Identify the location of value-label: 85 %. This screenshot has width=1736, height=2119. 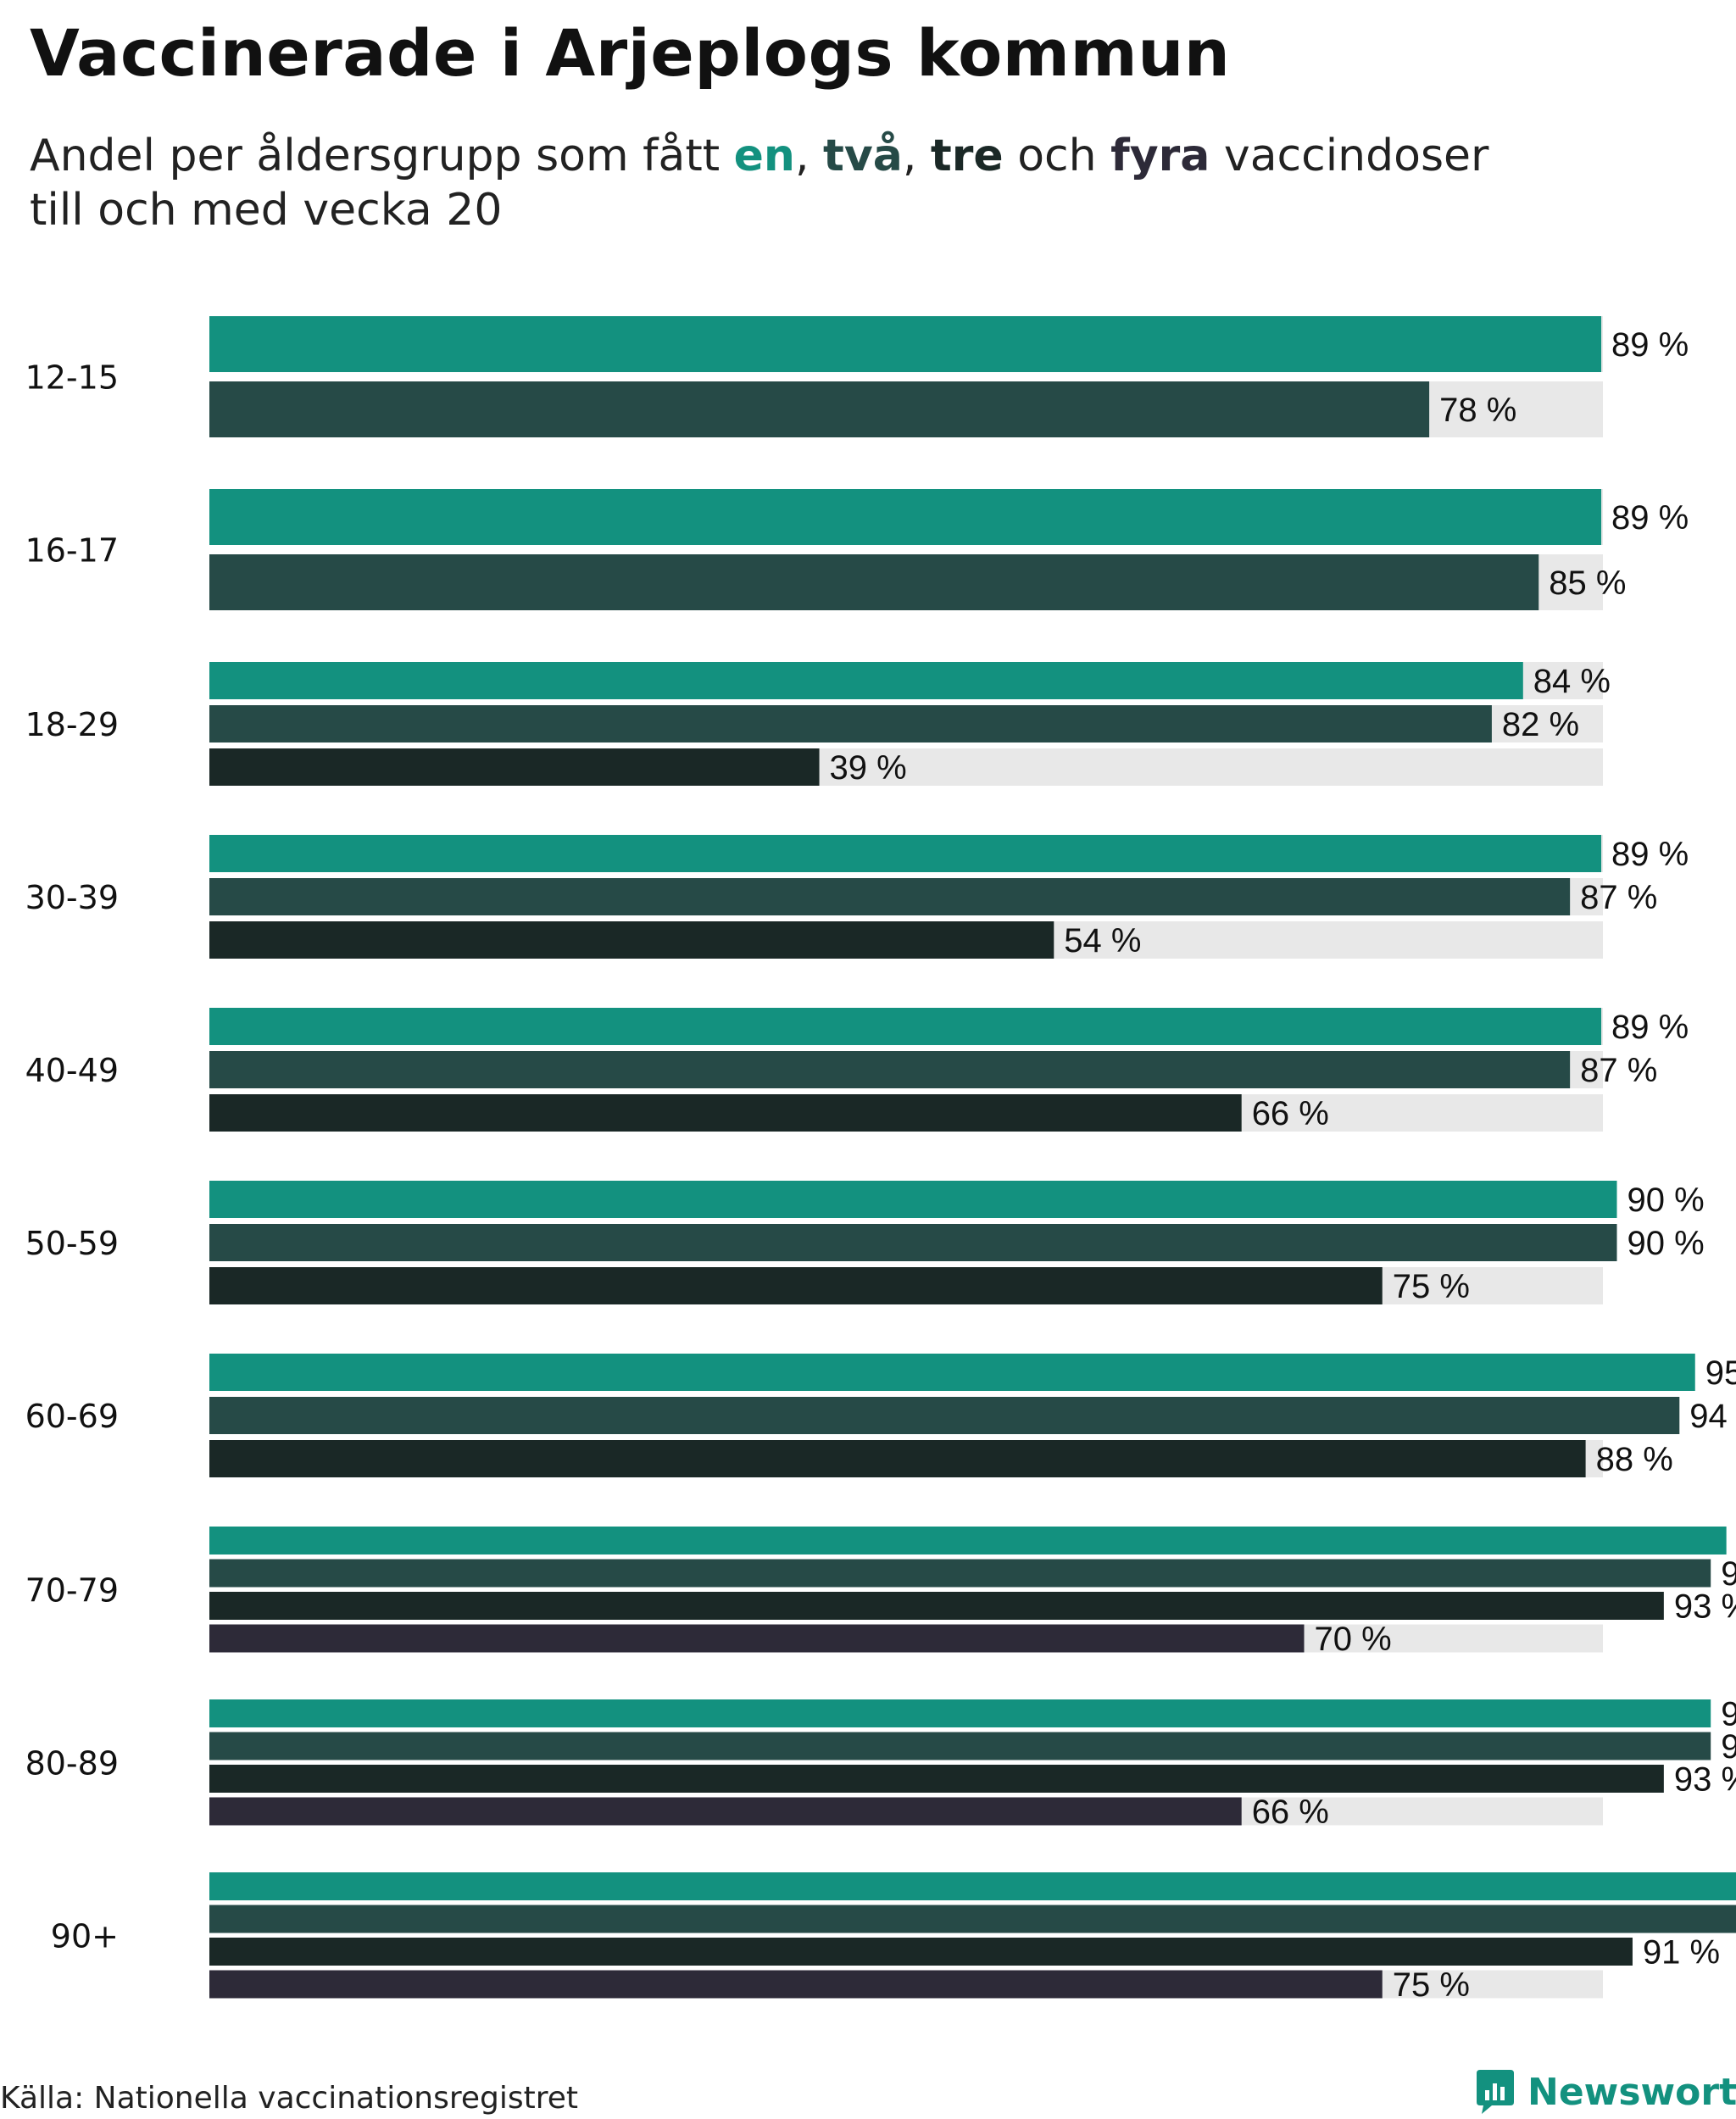
(1587, 584).